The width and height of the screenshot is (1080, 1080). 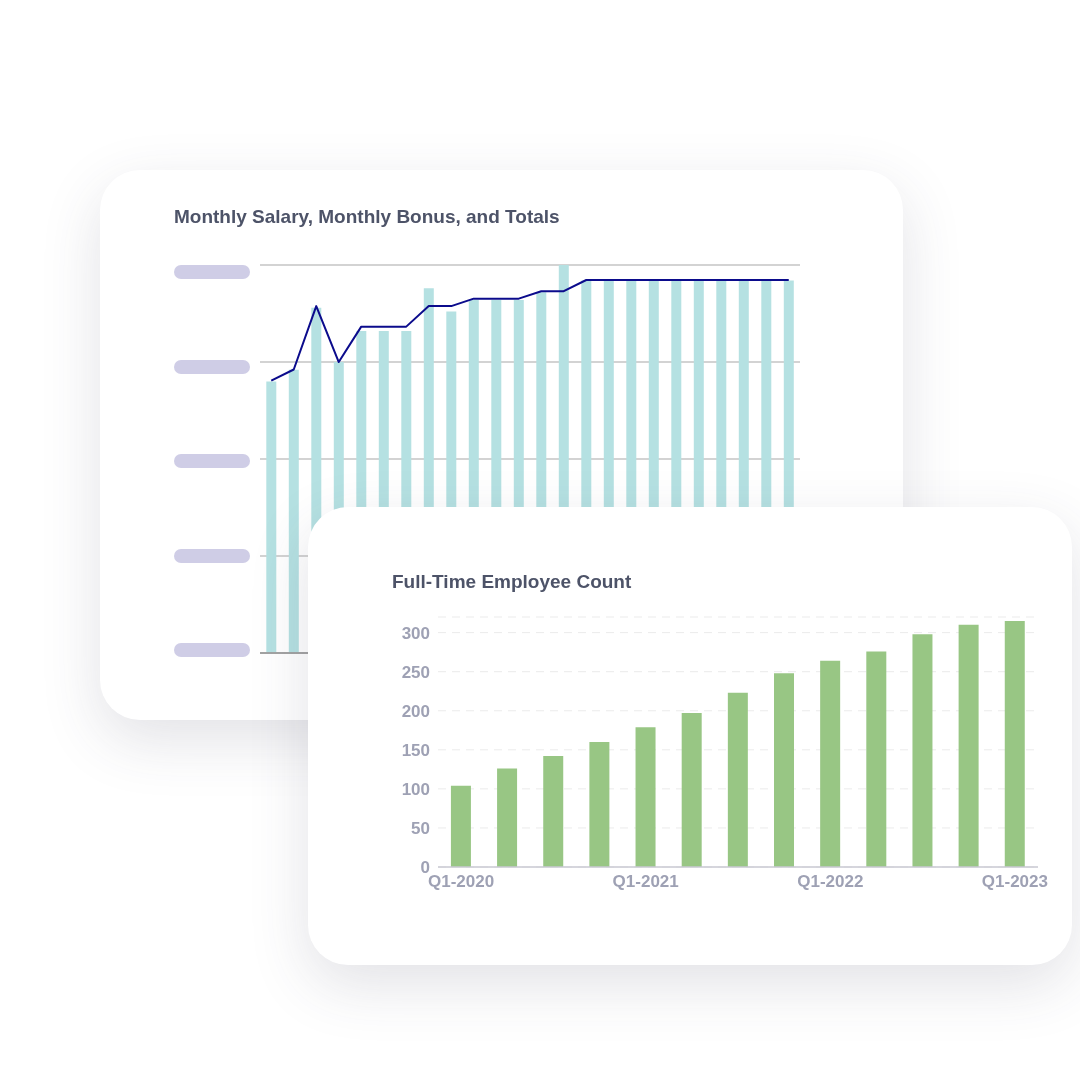 What do you see at coordinates (645, 882) in the screenshot?
I see `x-tick-label: Q1-2021` at bounding box center [645, 882].